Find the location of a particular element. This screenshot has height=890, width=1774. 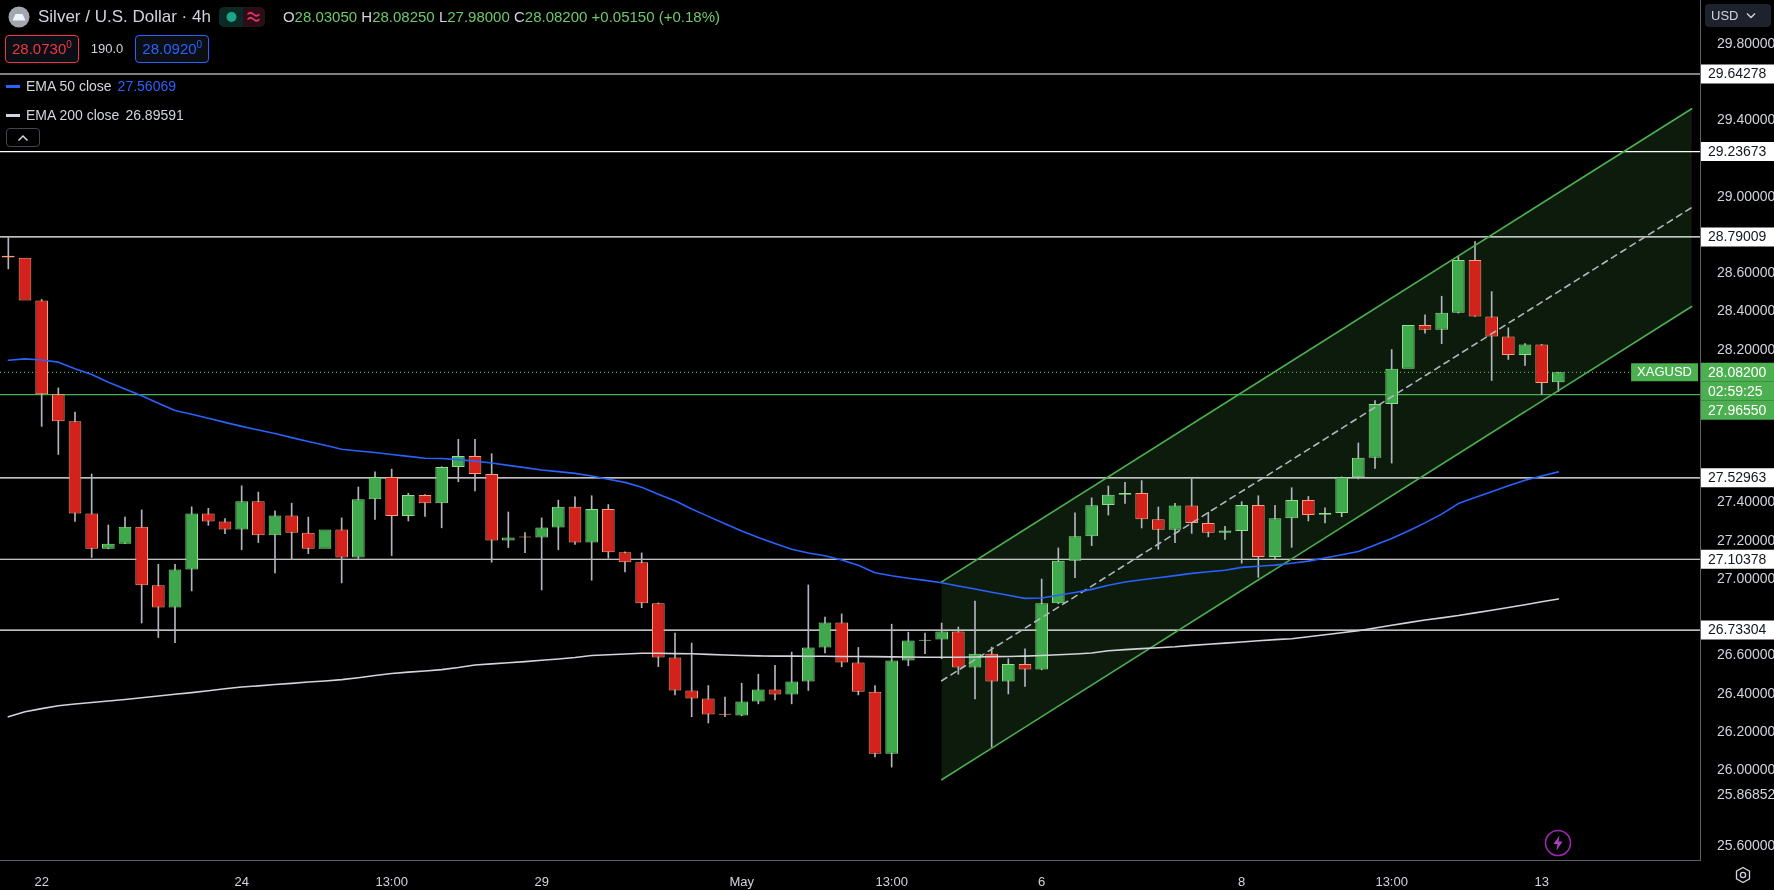

y-tick-label: 29.00000 is located at coordinates (1745, 195).